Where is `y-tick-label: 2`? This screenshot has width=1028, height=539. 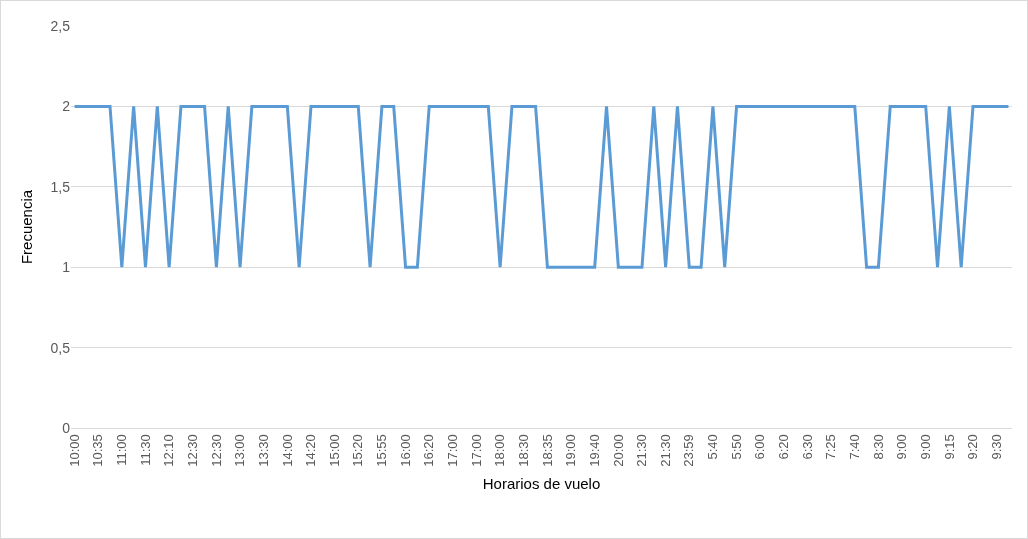 y-tick-label: 2 is located at coordinates (66, 106).